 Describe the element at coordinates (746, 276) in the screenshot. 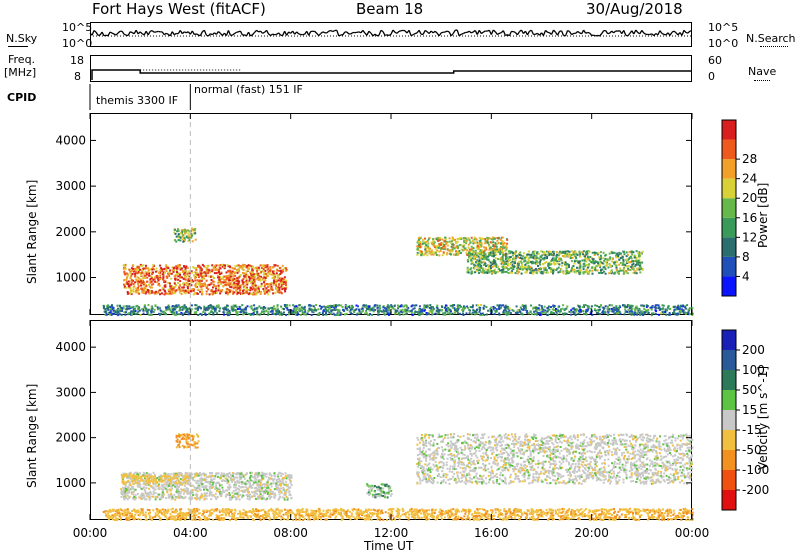

I see `power-colorbar-tick-label-0: 4` at that location.